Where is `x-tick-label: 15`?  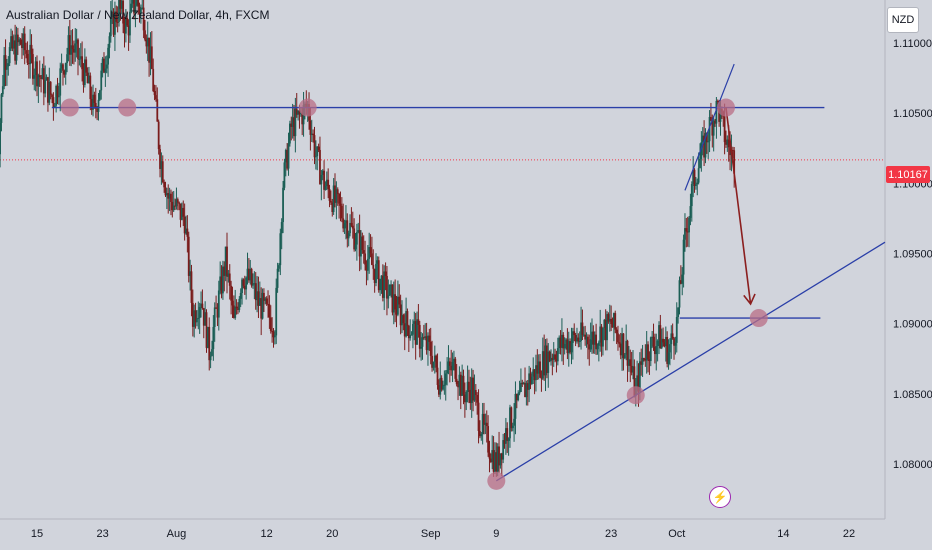
x-tick-label: 15 is located at coordinates (37, 534).